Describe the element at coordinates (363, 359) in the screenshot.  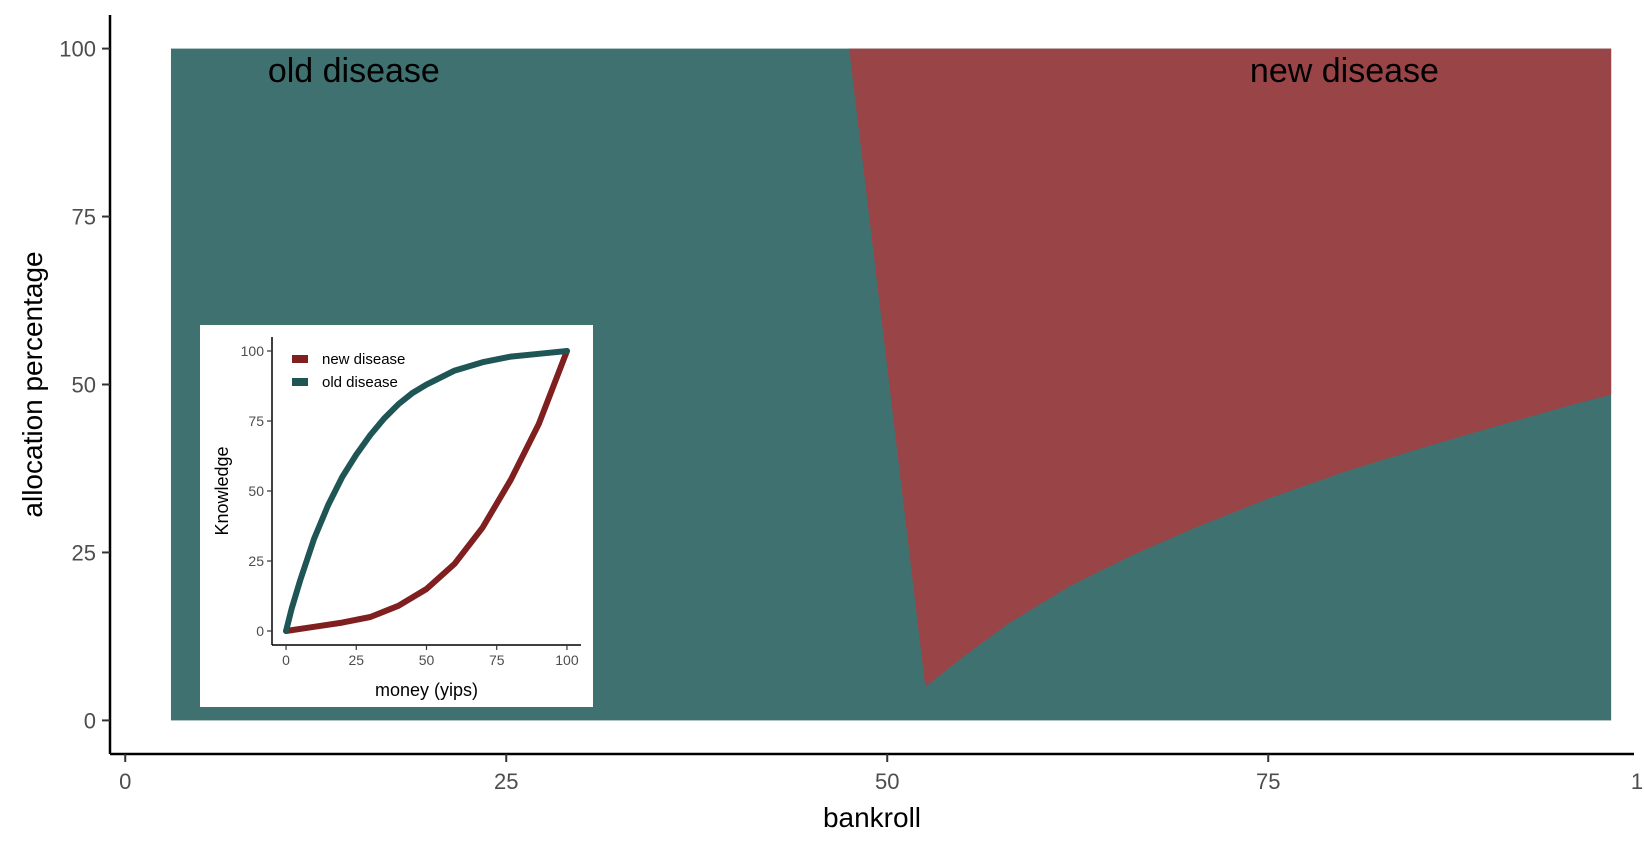
I see `legend-label: new disease` at that location.